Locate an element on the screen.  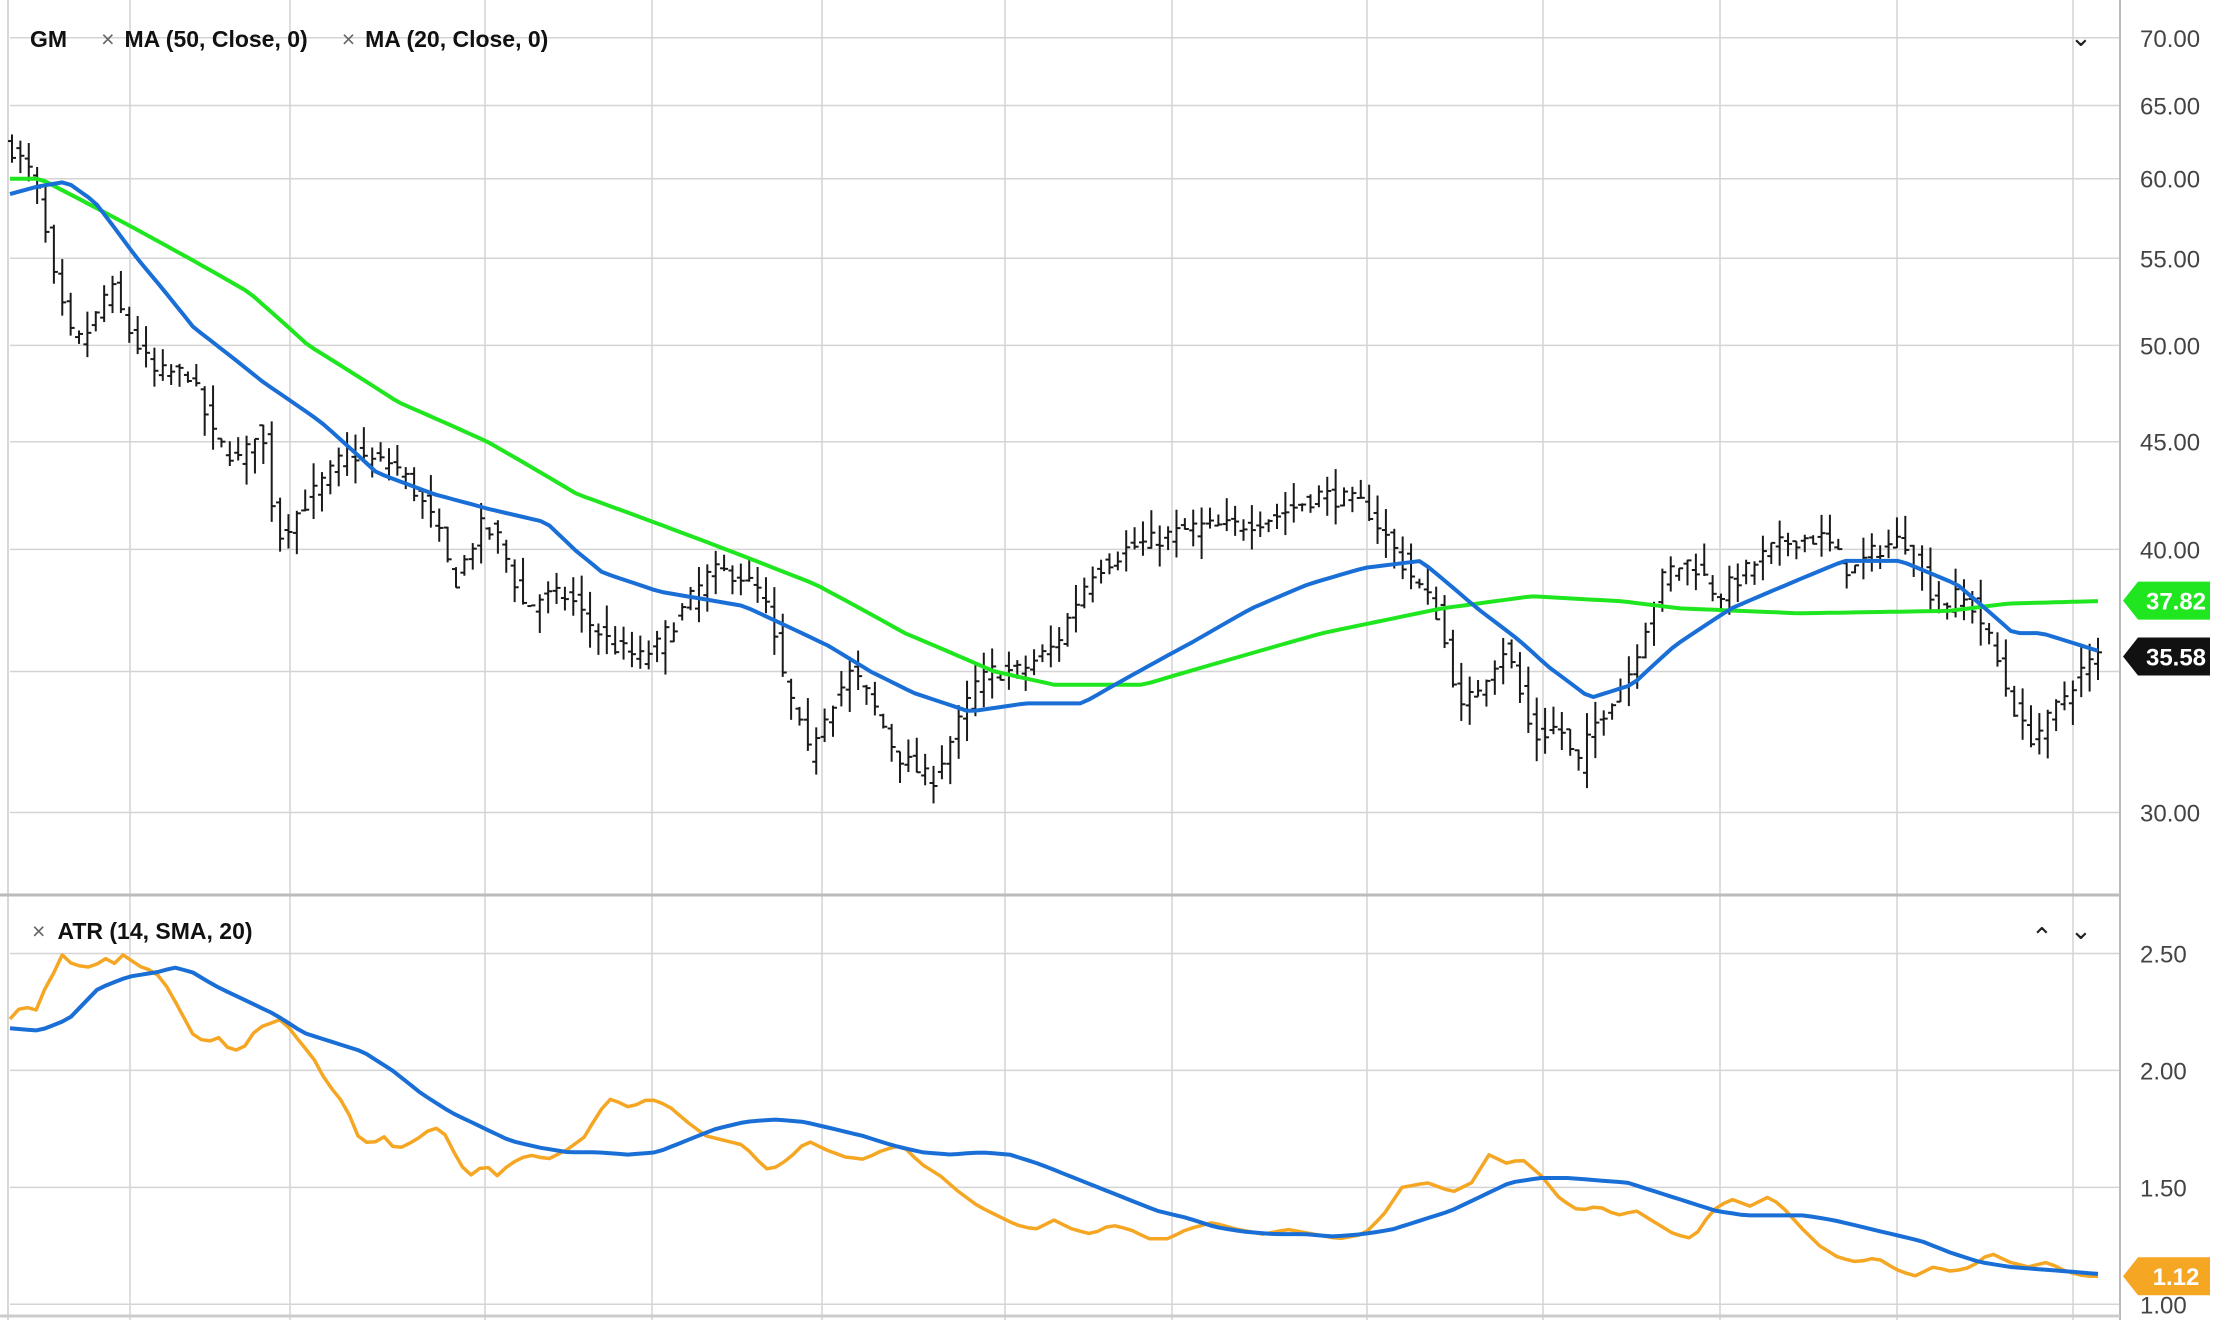
remove-ma50-icon: × is located at coordinates (108, 39).